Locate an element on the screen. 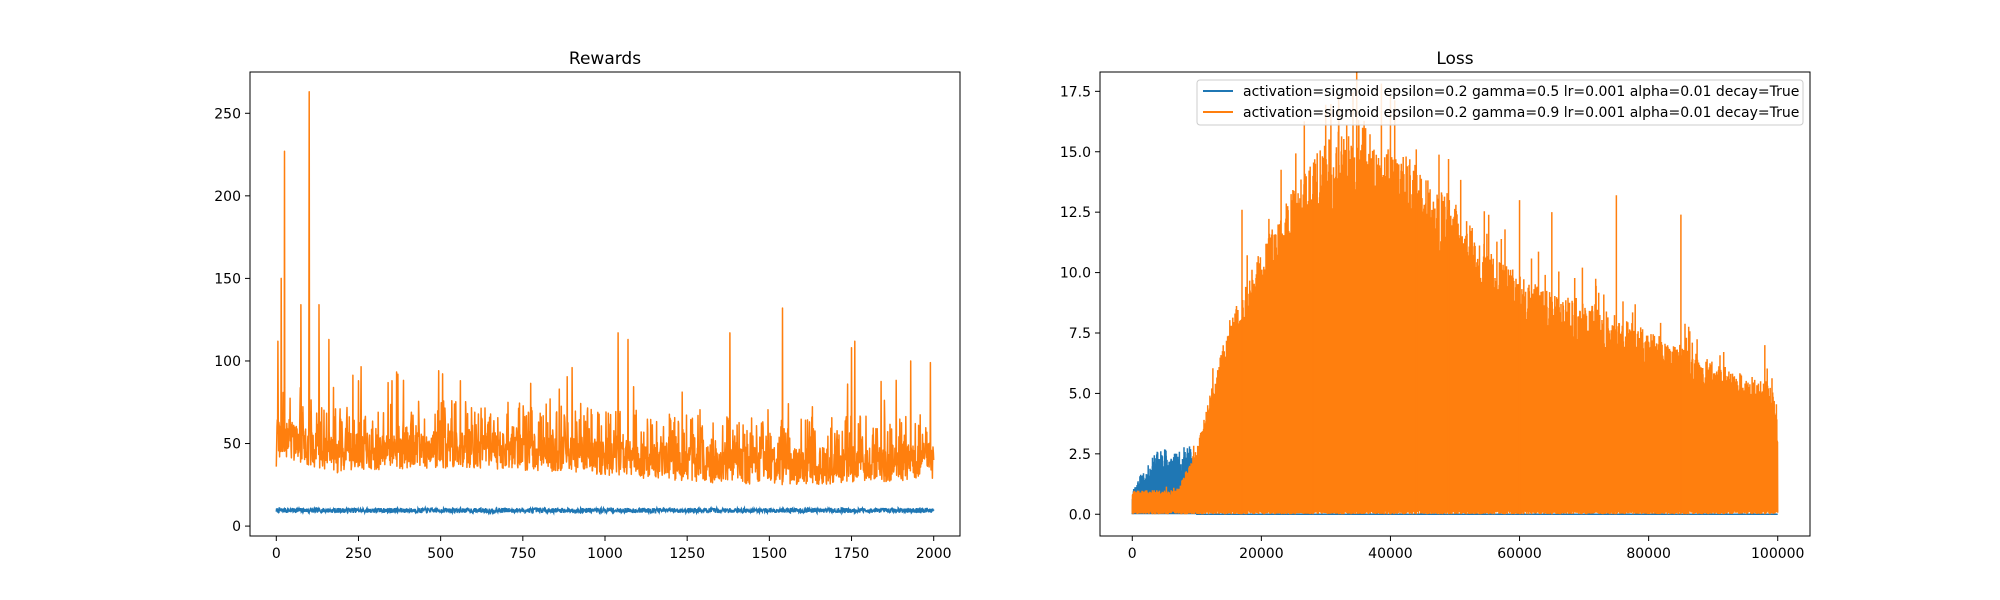  y-tick-label: 15.0 is located at coordinates (1075, 153).